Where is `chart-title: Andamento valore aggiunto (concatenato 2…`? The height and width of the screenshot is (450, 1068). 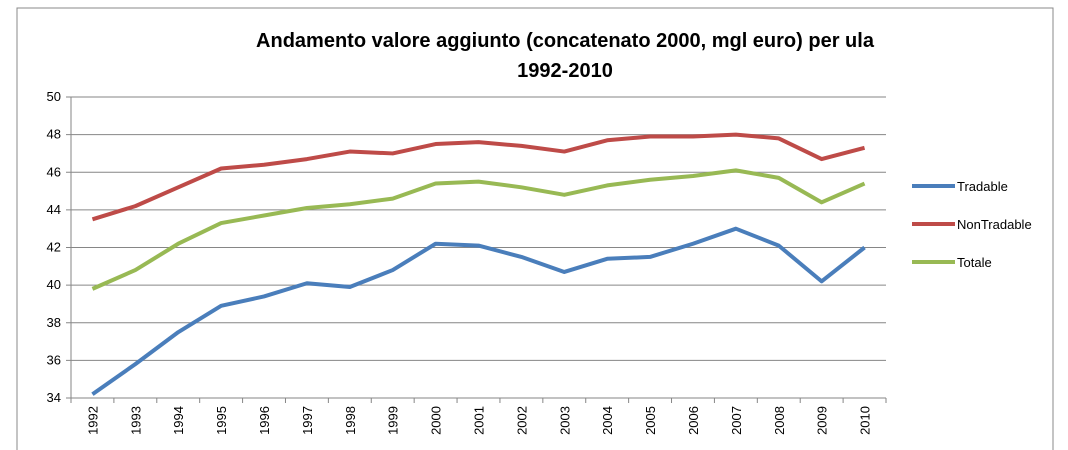 chart-title: Andamento valore aggiunto (concatenato 2… is located at coordinates (565, 41).